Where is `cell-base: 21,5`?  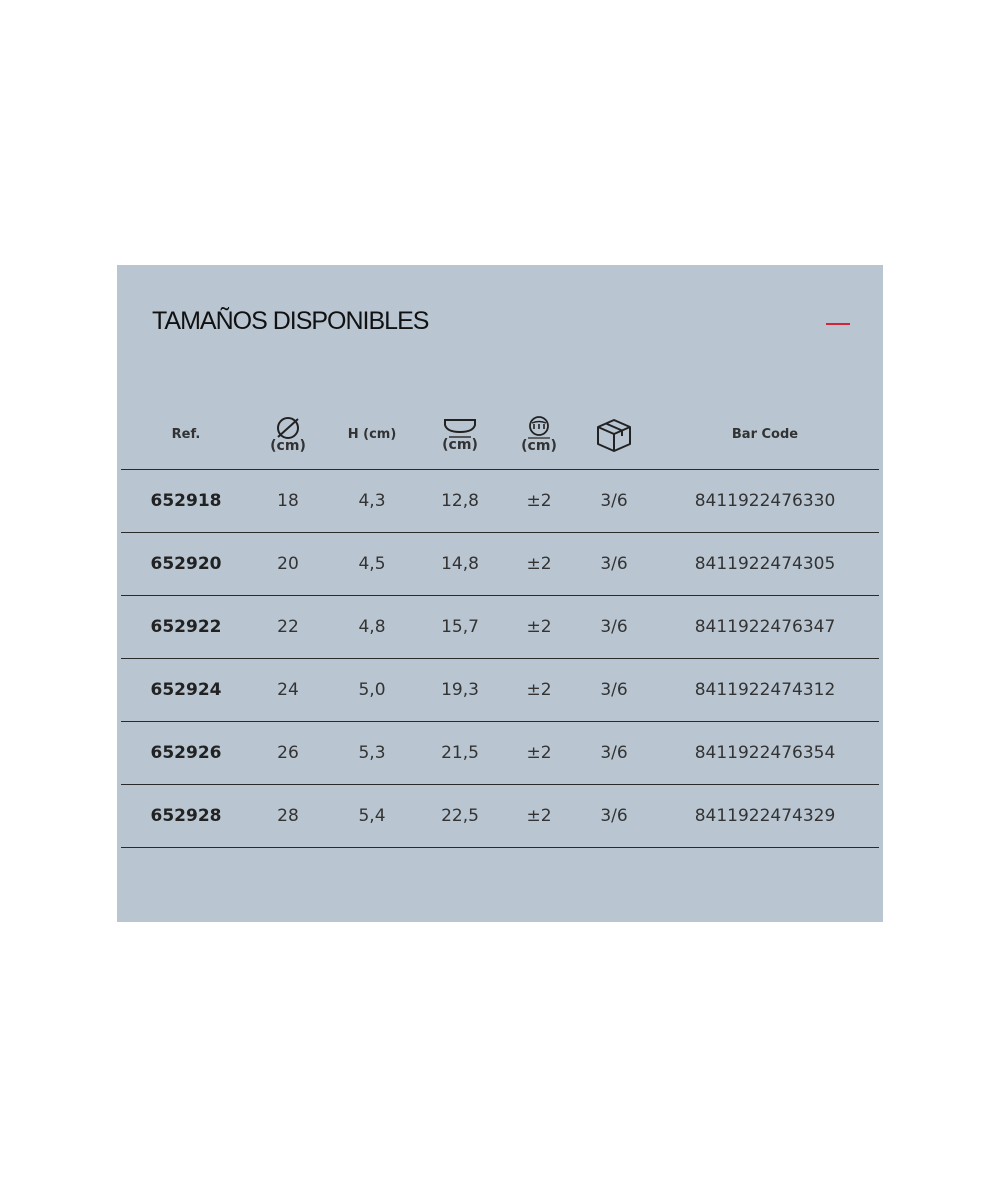 cell-base: 21,5 is located at coordinates (460, 753).